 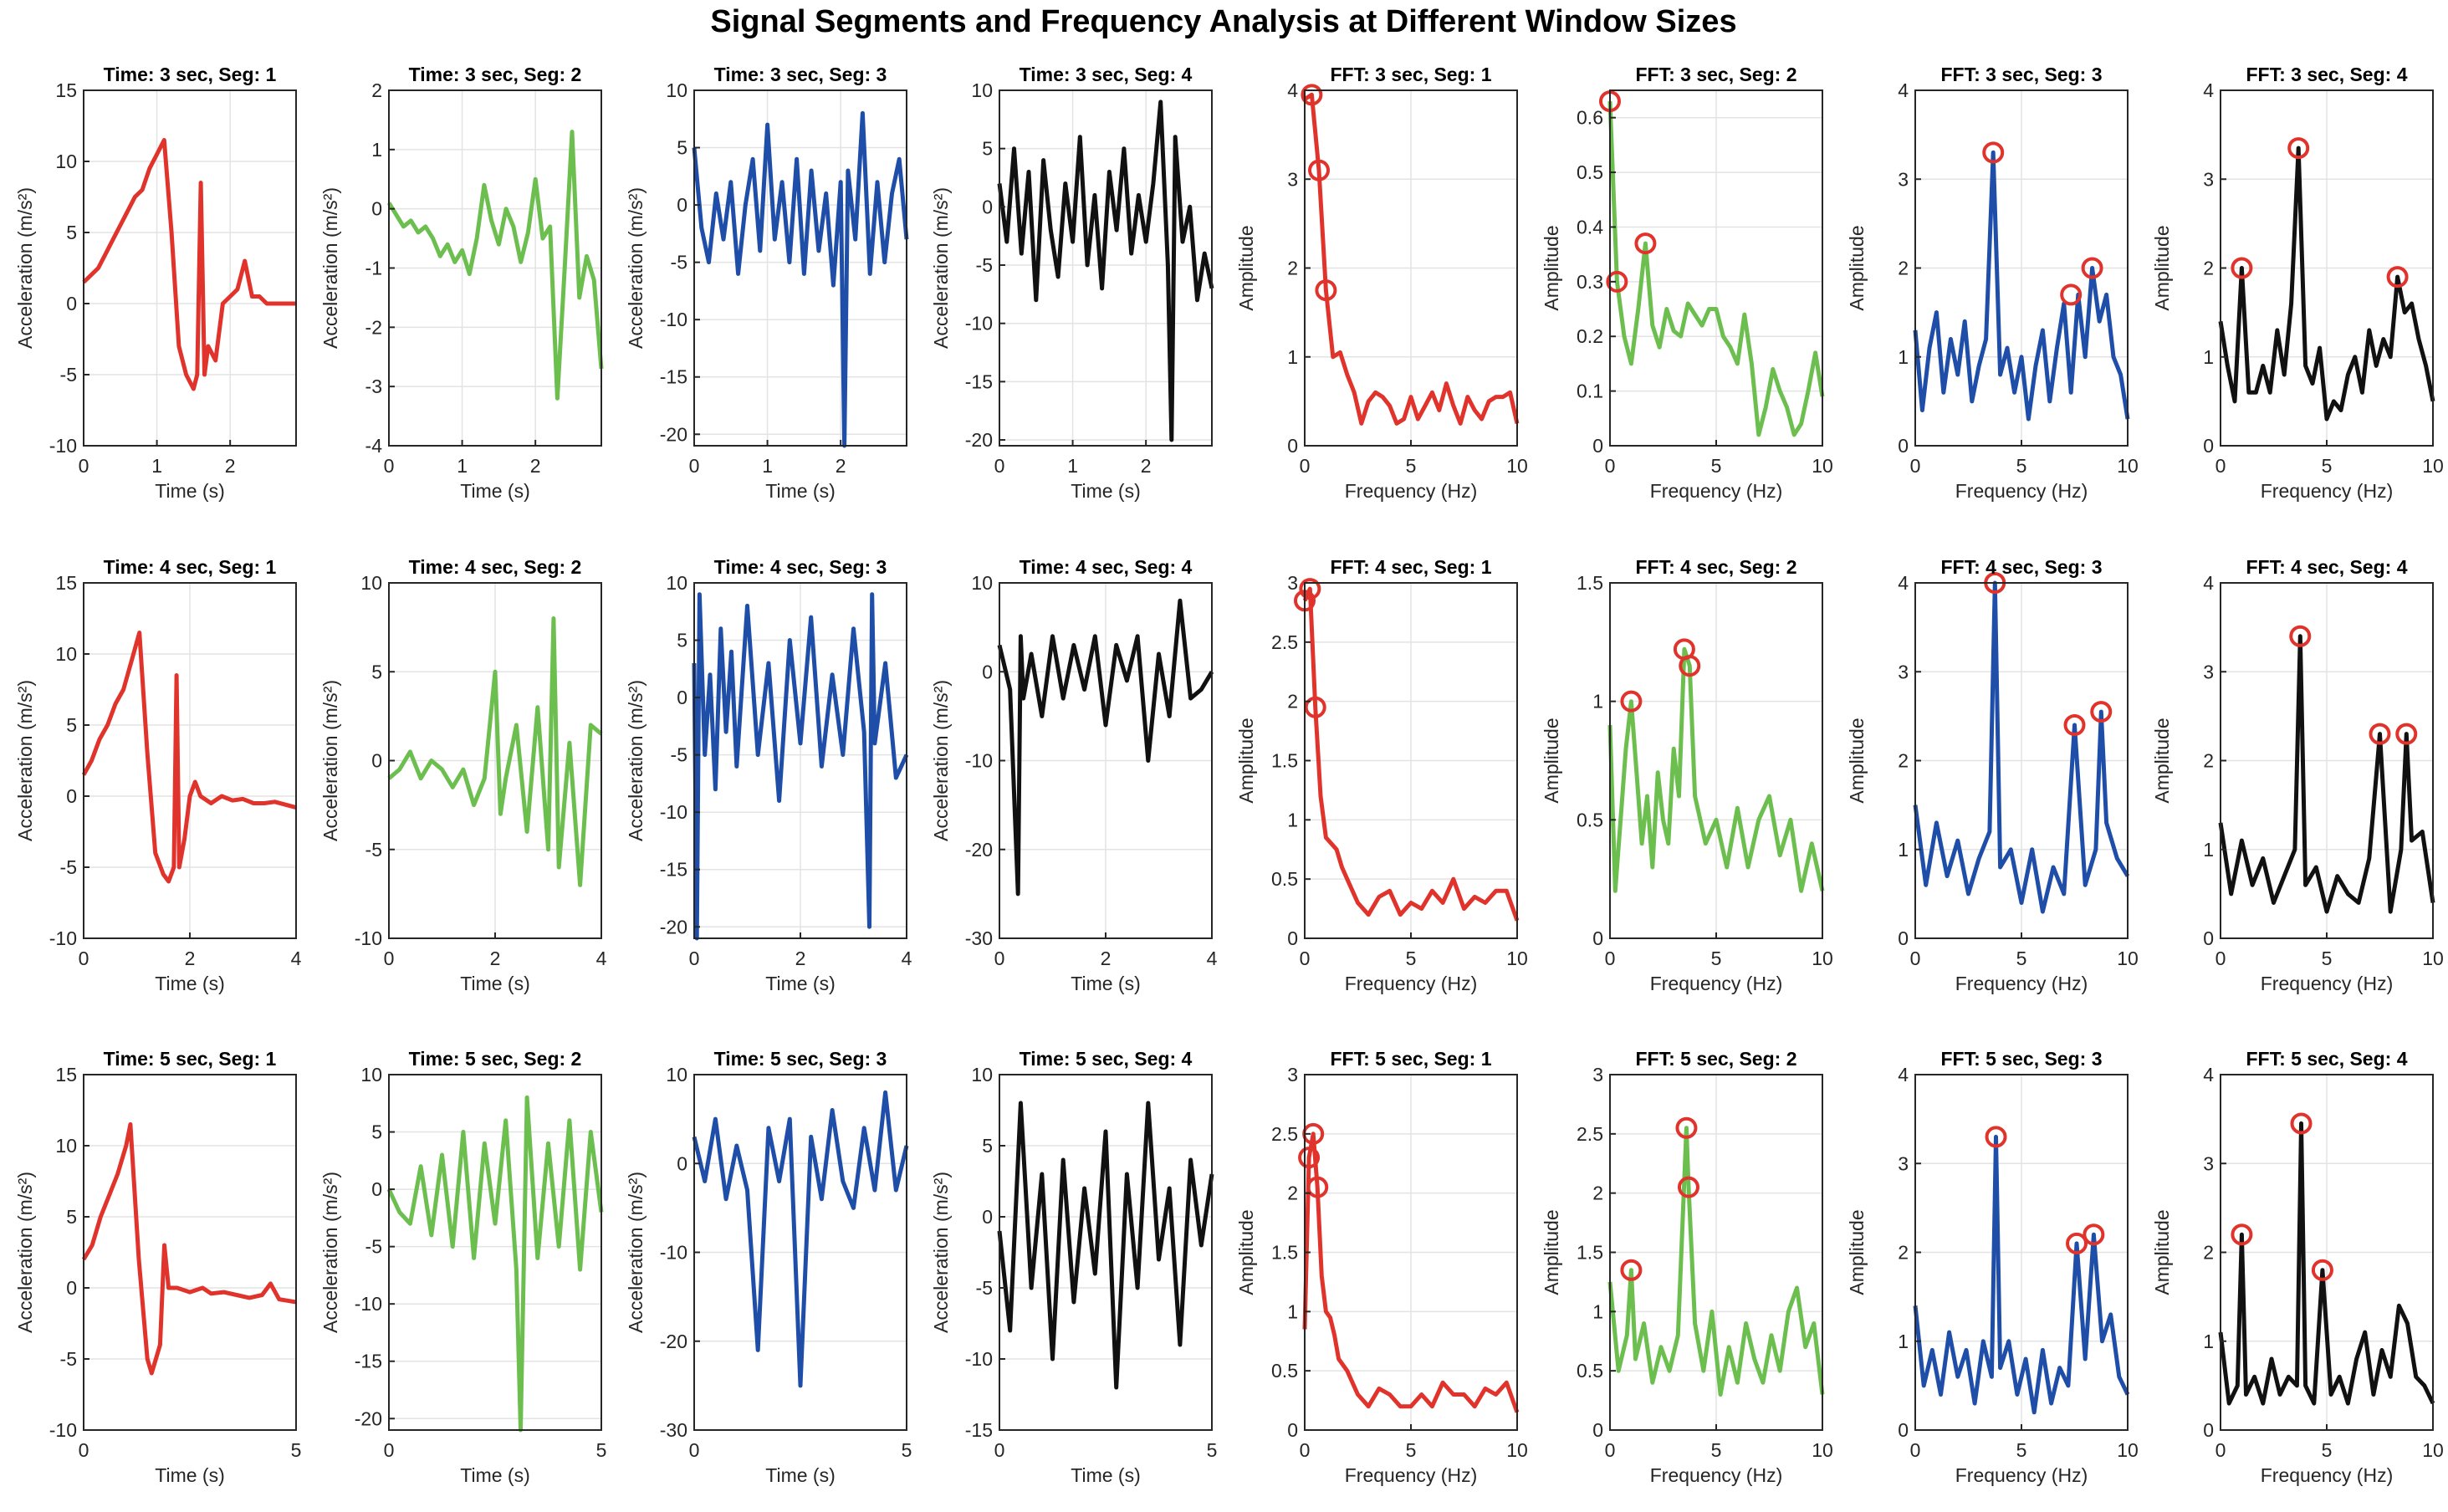 I want to click on x-tick-label: 2, so click(x=800, y=958).